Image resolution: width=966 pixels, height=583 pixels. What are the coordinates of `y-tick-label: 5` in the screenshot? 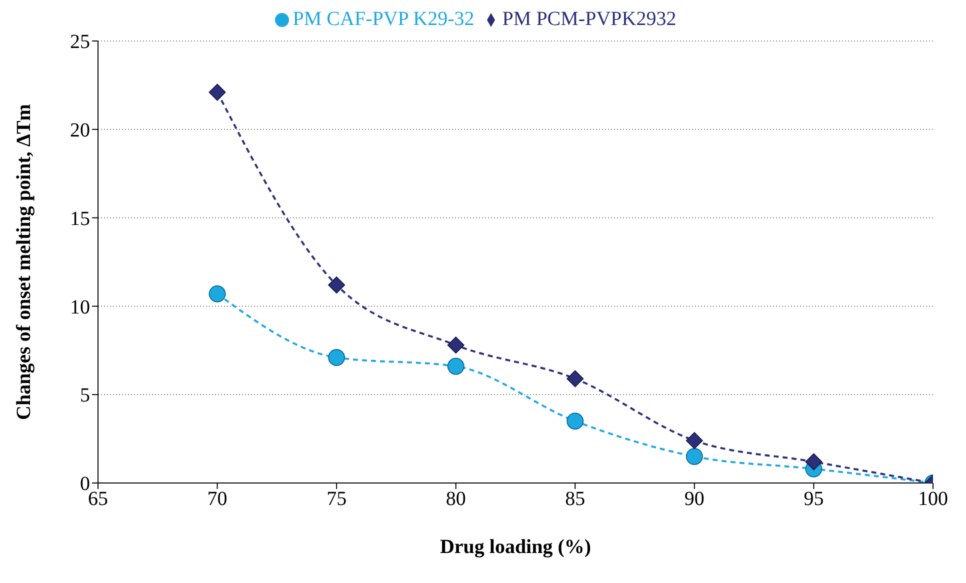 It's located at (85, 395).